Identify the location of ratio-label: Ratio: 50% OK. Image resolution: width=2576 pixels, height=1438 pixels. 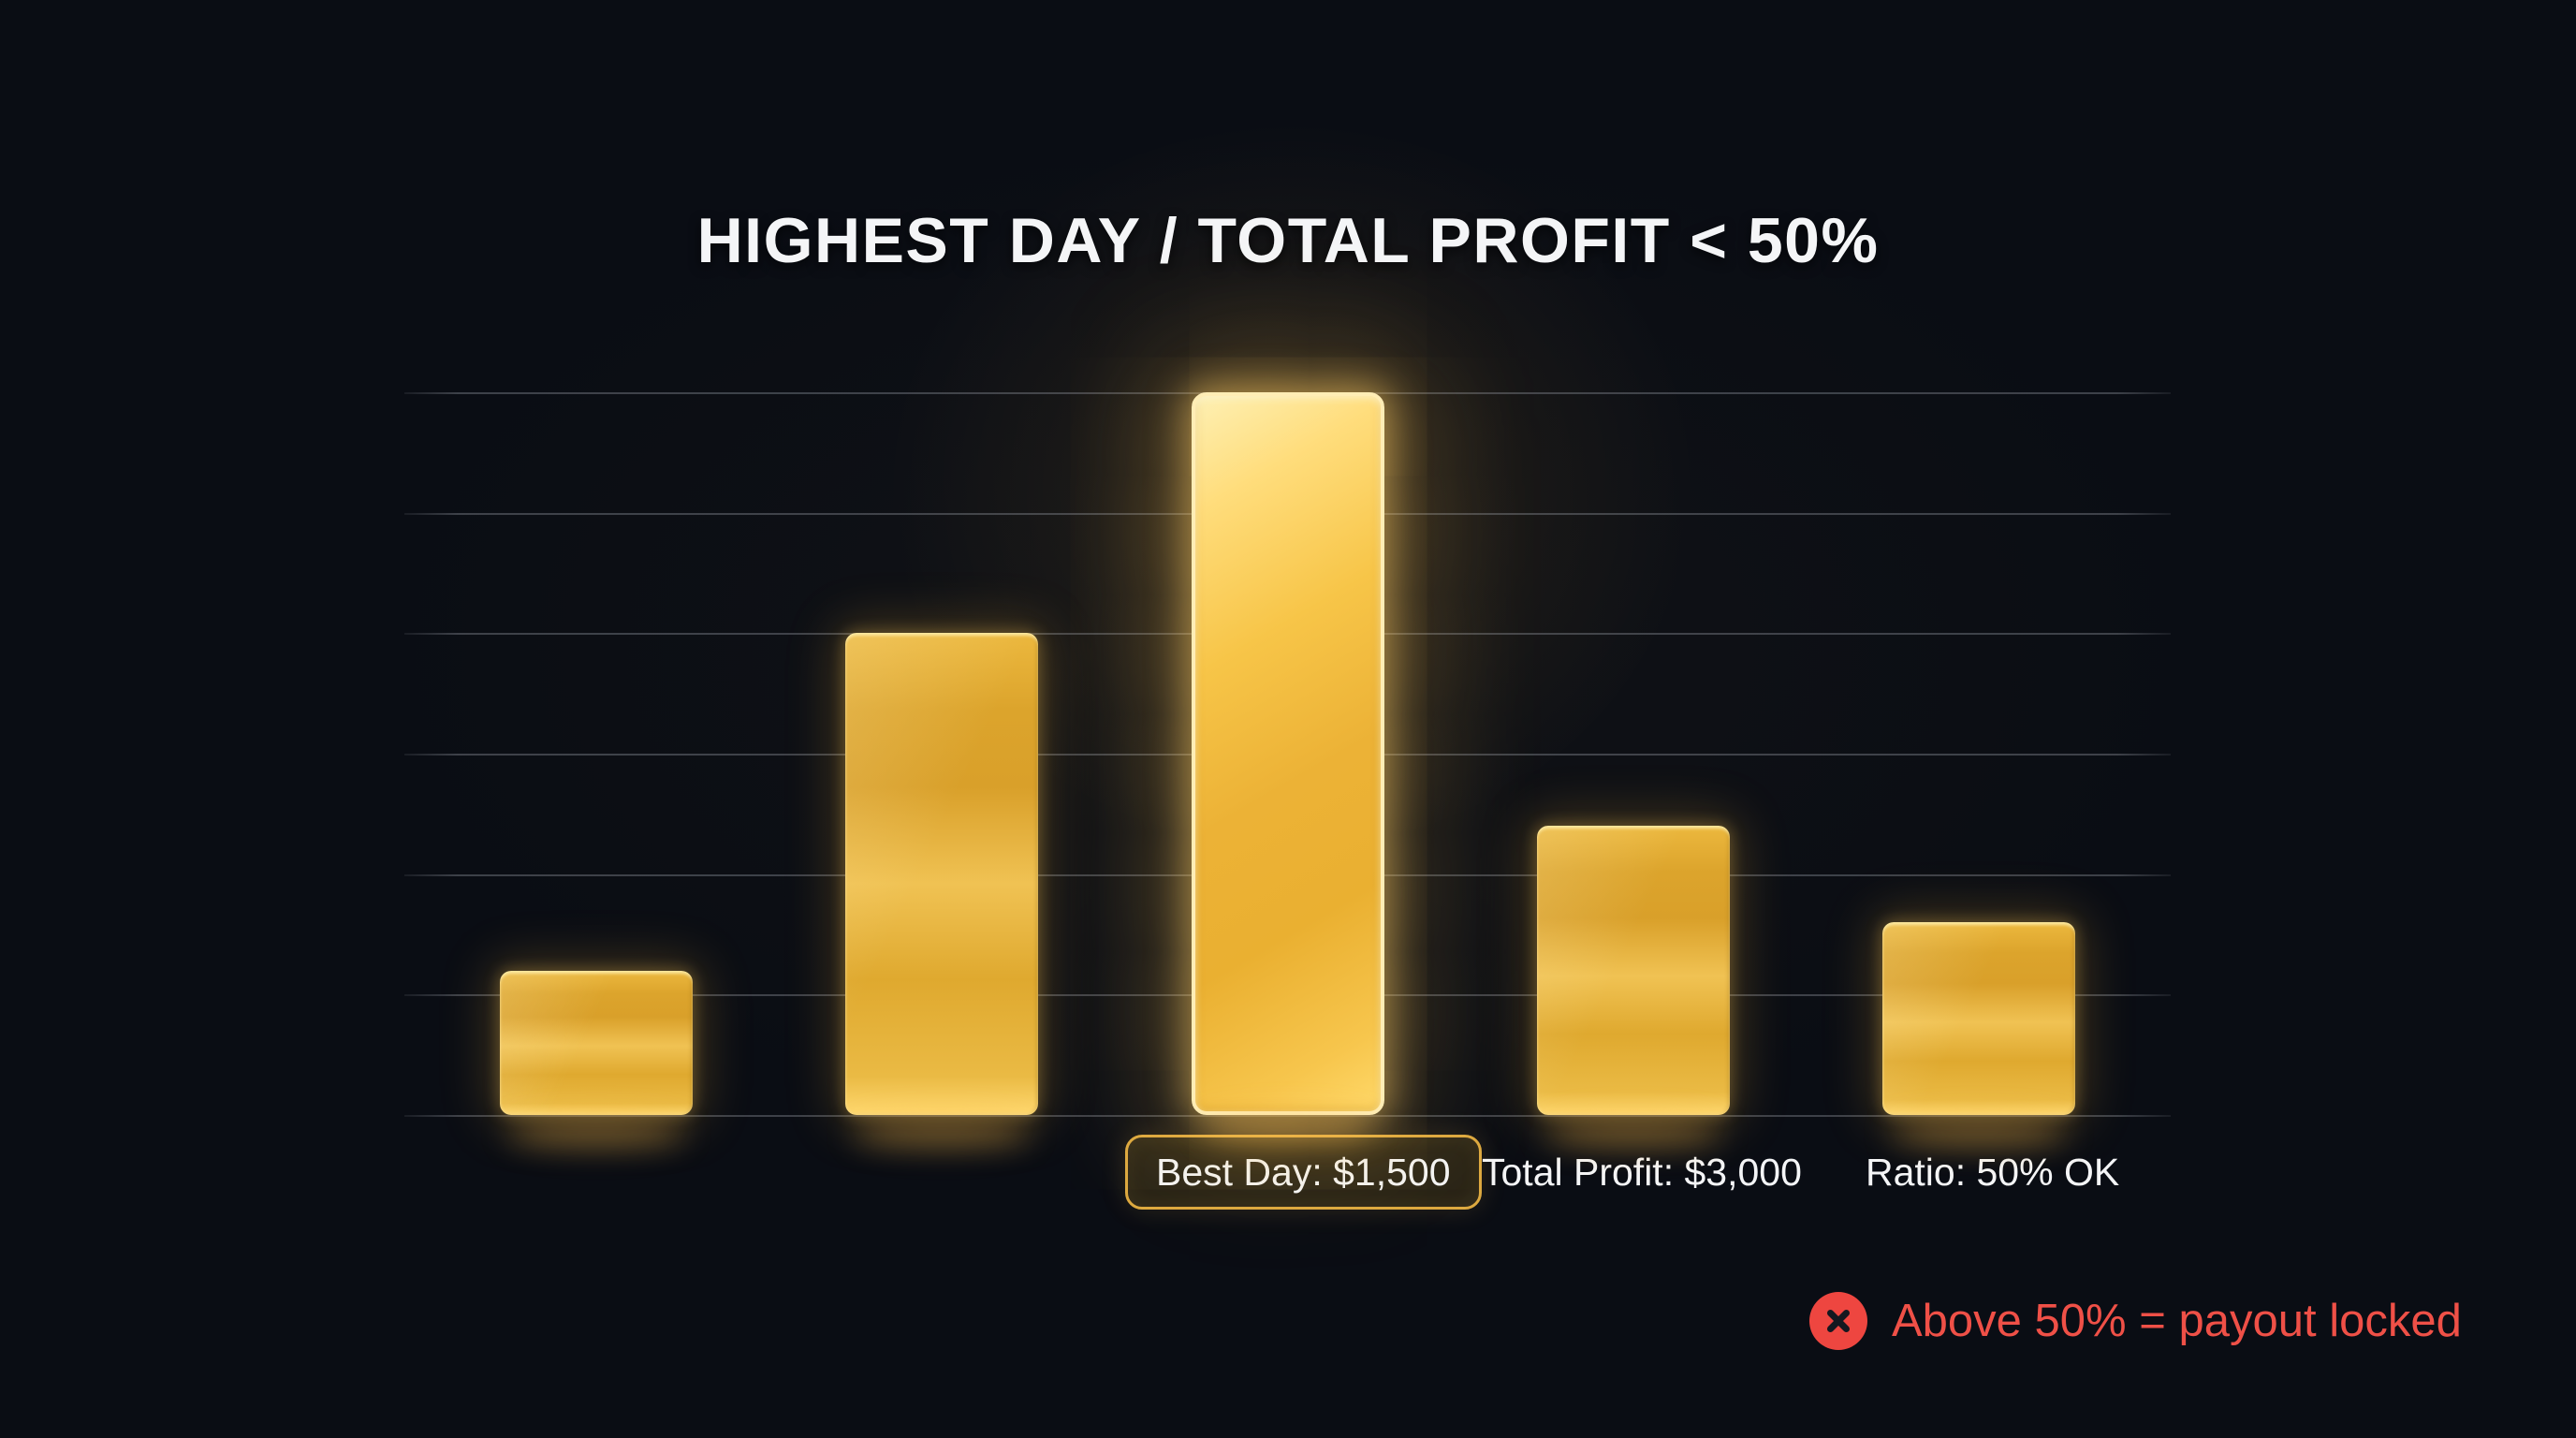
(1993, 1172).